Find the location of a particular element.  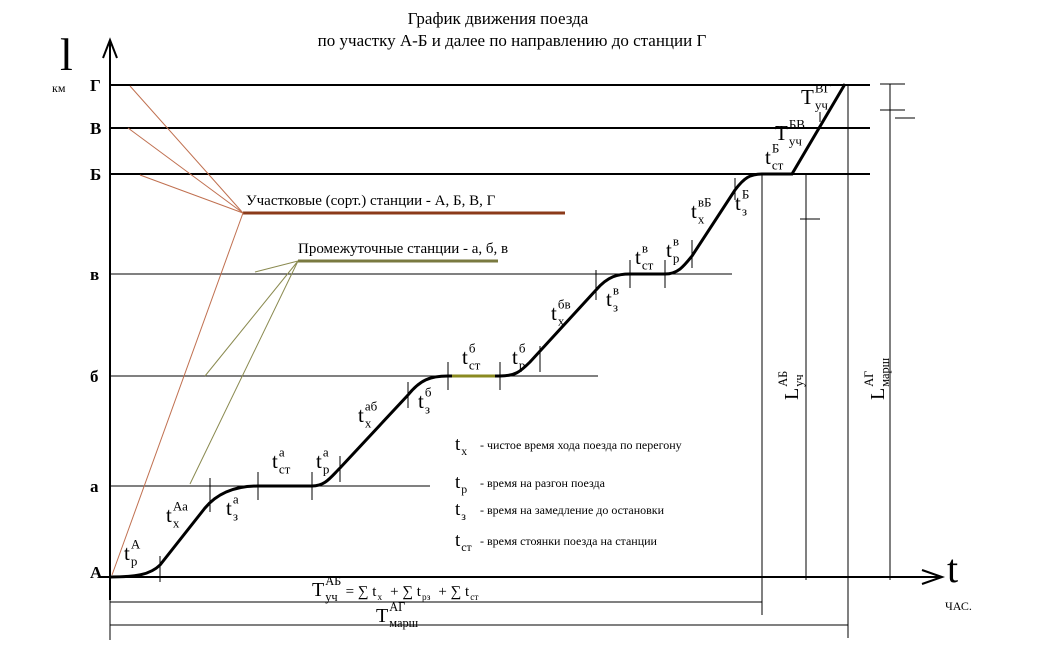

definition-text: - чистое время хода поезда по перегону is located at coordinates (581, 445).